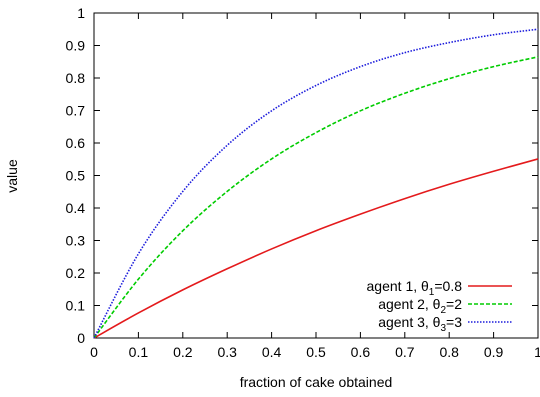 The image size is (540, 397). Describe the element at coordinates (76, 241) in the screenshot. I see `y-tick-label: 0.3` at that location.